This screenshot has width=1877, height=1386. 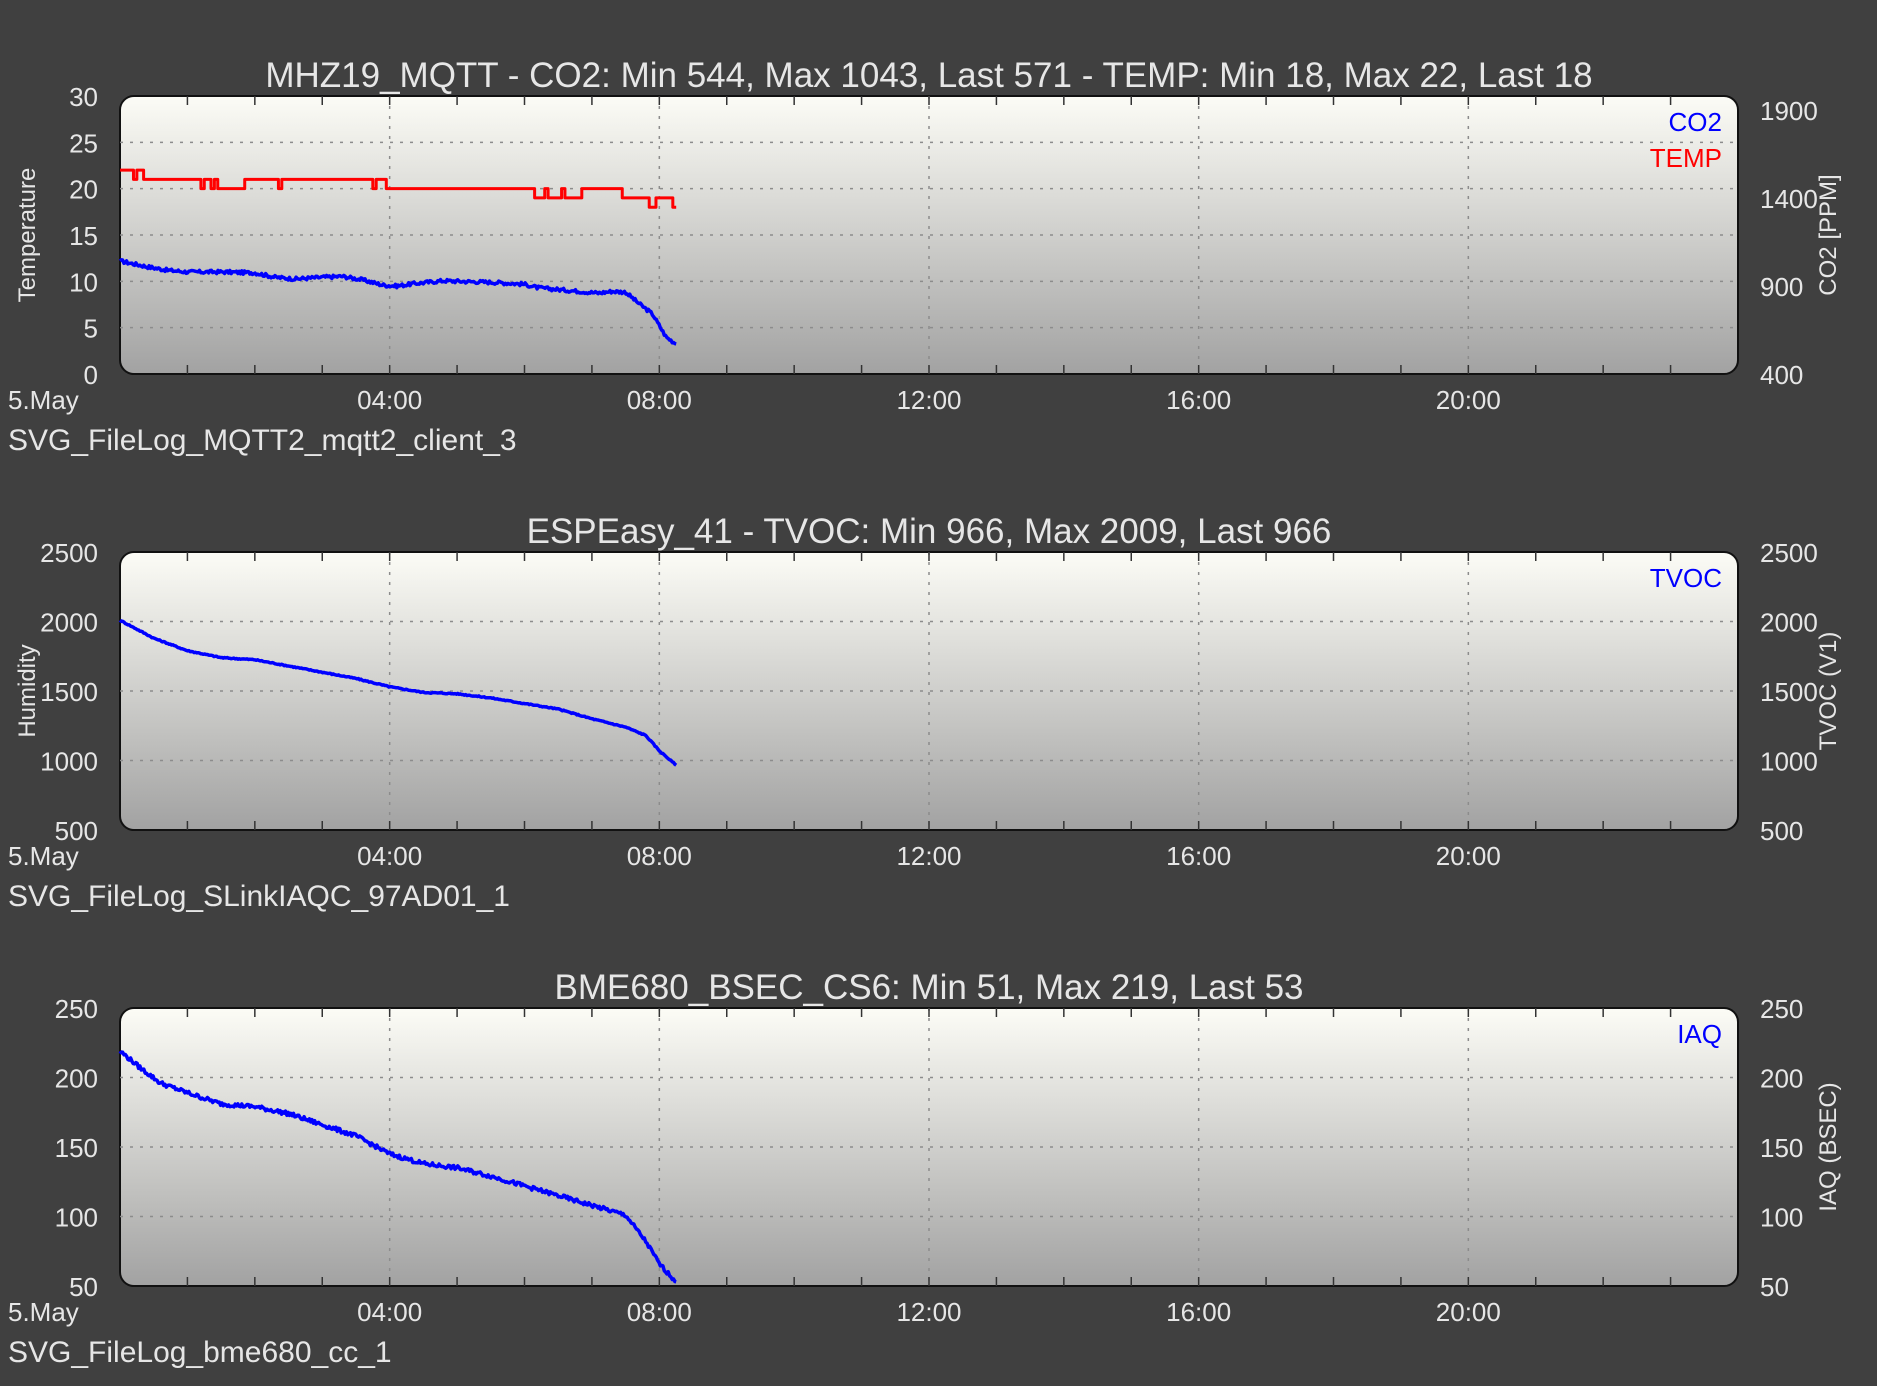 I want to click on y-right-tick-label: 1400, so click(x=1789, y=199).